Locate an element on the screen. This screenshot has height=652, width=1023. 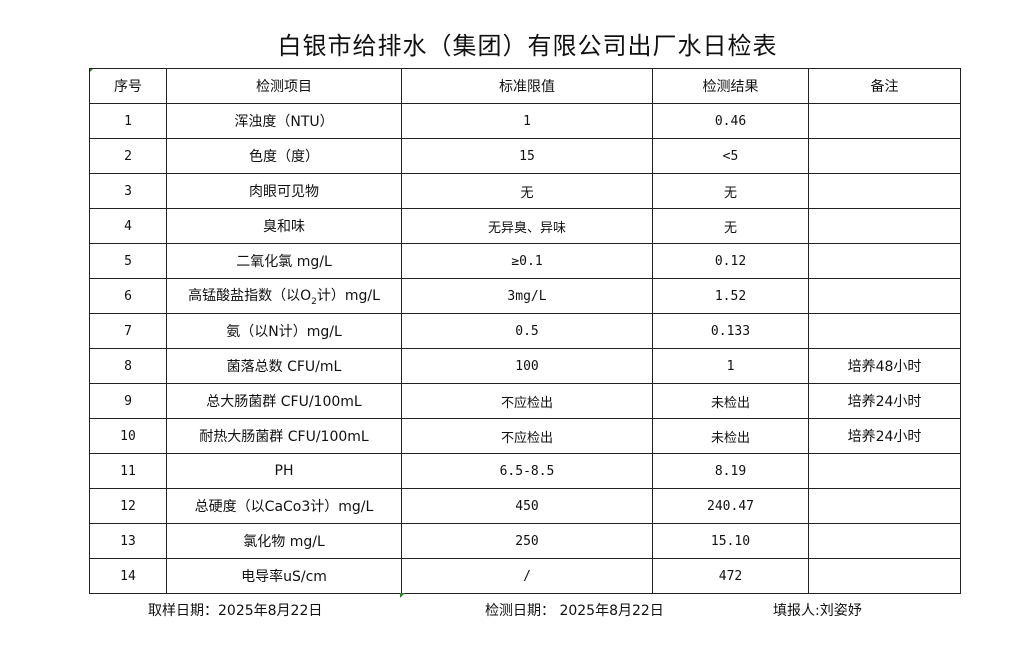
row-no: 7 is located at coordinates (128, 331).